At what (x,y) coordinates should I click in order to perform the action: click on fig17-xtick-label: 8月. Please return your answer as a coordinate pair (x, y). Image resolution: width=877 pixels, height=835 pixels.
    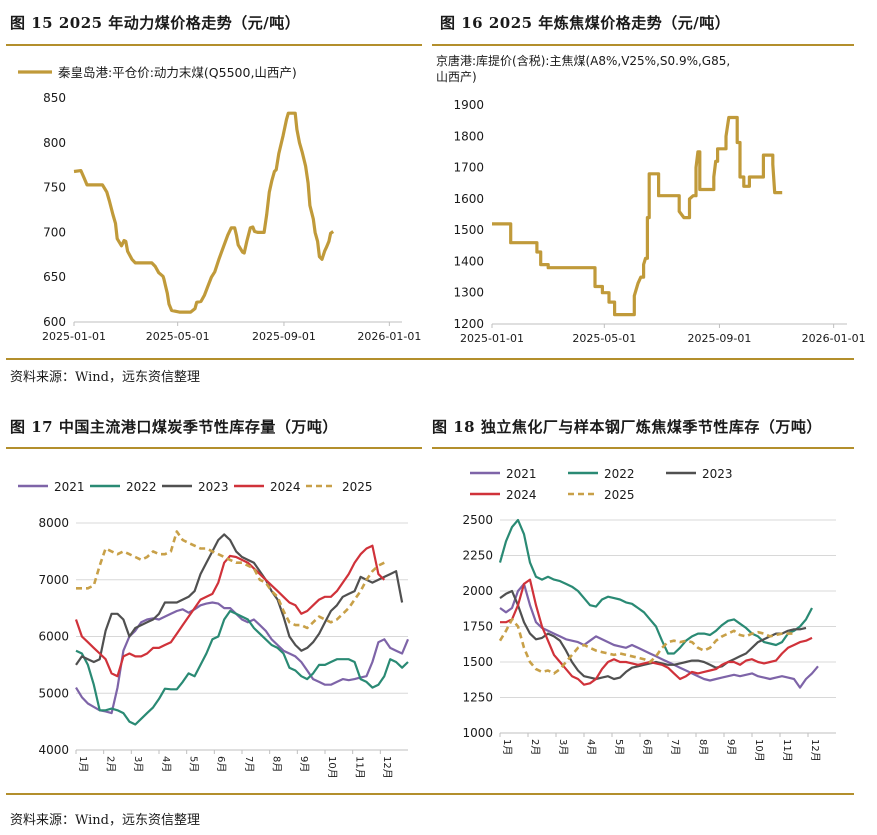
    Looking at the image, I should click on (277, 764).